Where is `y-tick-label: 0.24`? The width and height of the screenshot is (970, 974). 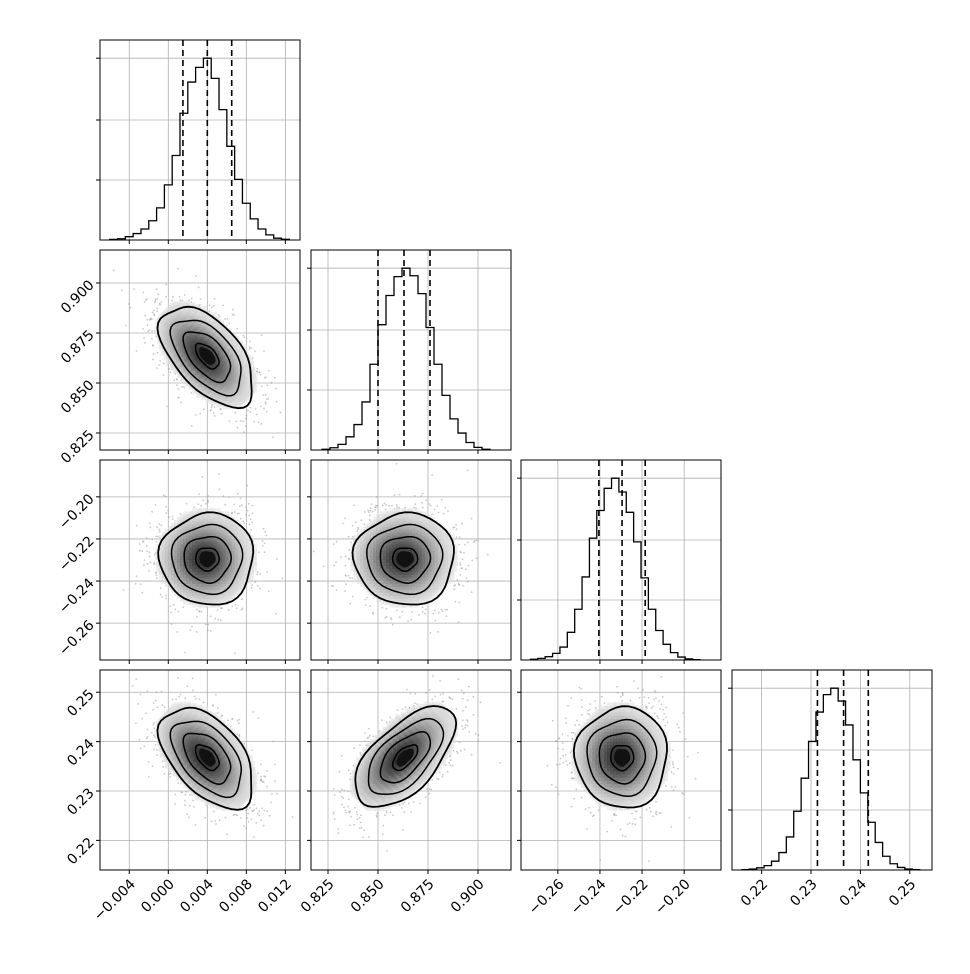
y-tick-label: 0.24 is located at coordinates (80, 752).